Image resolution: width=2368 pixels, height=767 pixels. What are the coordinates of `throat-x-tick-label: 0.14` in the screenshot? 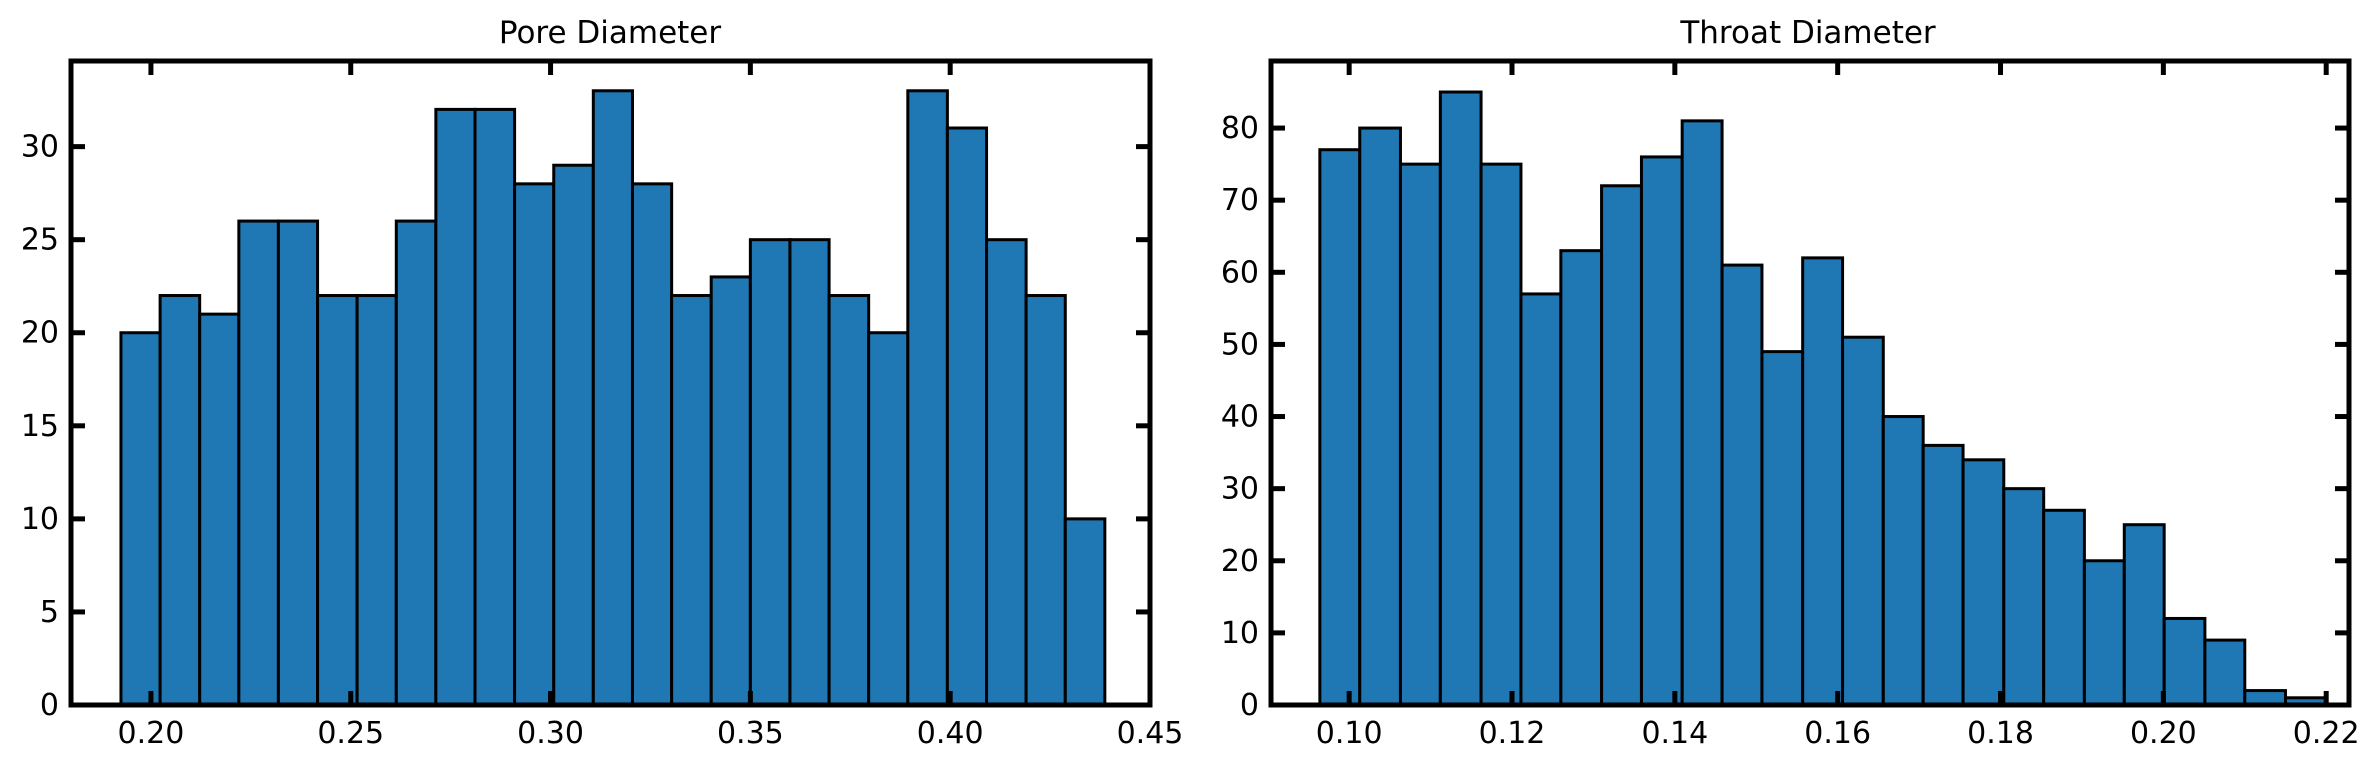 It's located at (1674, 733).